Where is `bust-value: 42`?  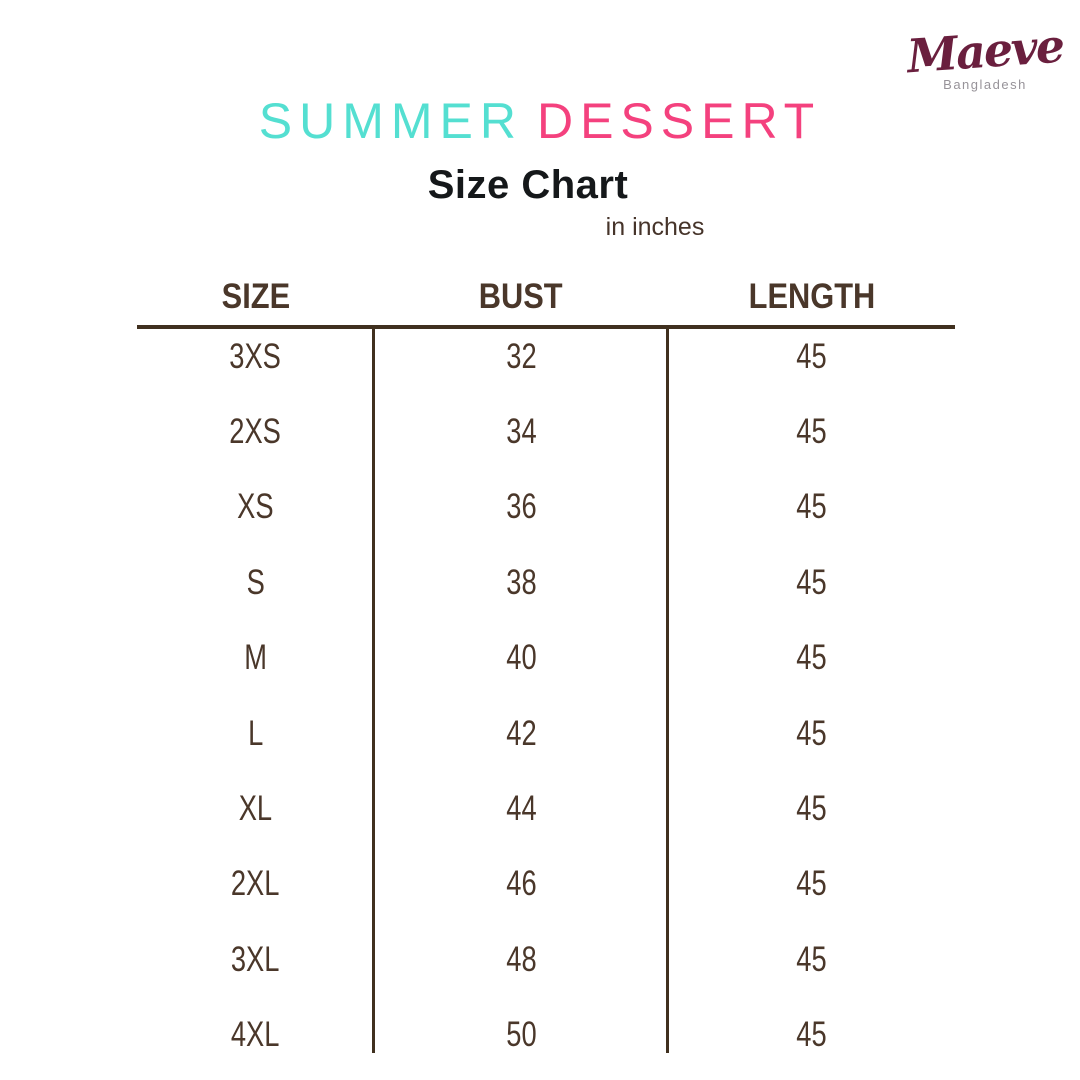 bust-value: 42 is located at coordinates (521, 733).